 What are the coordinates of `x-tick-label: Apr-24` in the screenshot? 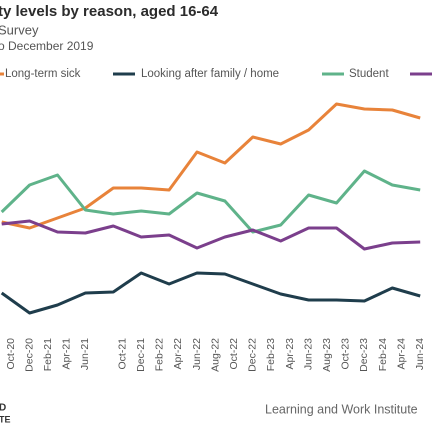 It's located at (401, 354).